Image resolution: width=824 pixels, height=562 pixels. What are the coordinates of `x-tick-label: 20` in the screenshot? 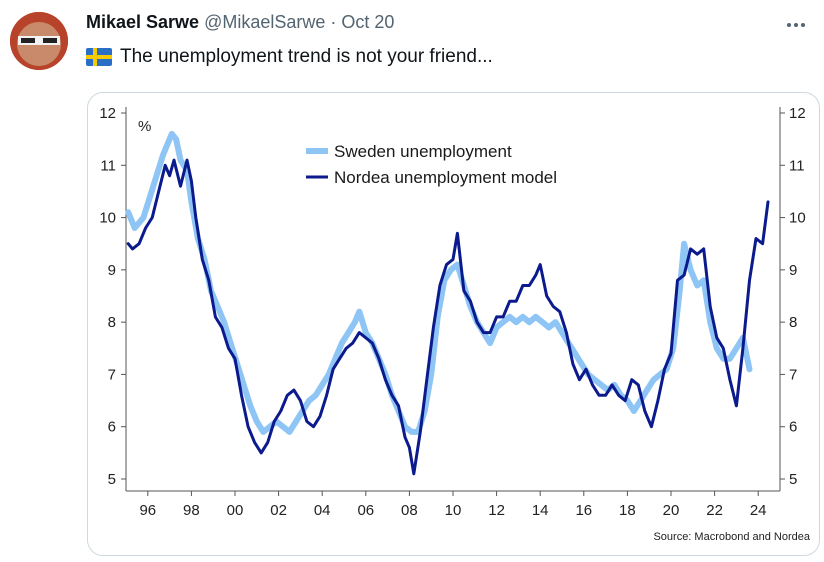 It's located at (671, 510).